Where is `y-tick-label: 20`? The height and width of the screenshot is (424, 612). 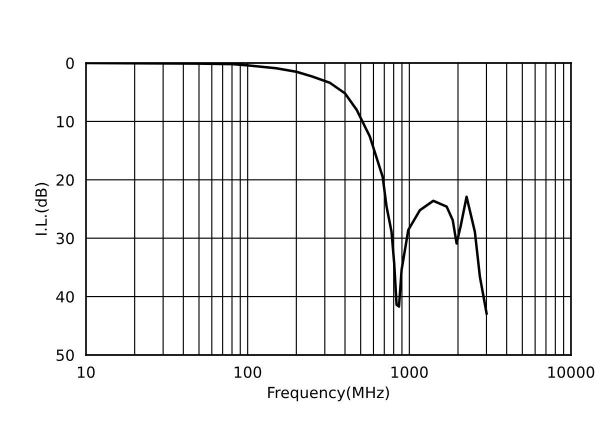 y-tick-label: 20 is located at coordinates (65, 180).